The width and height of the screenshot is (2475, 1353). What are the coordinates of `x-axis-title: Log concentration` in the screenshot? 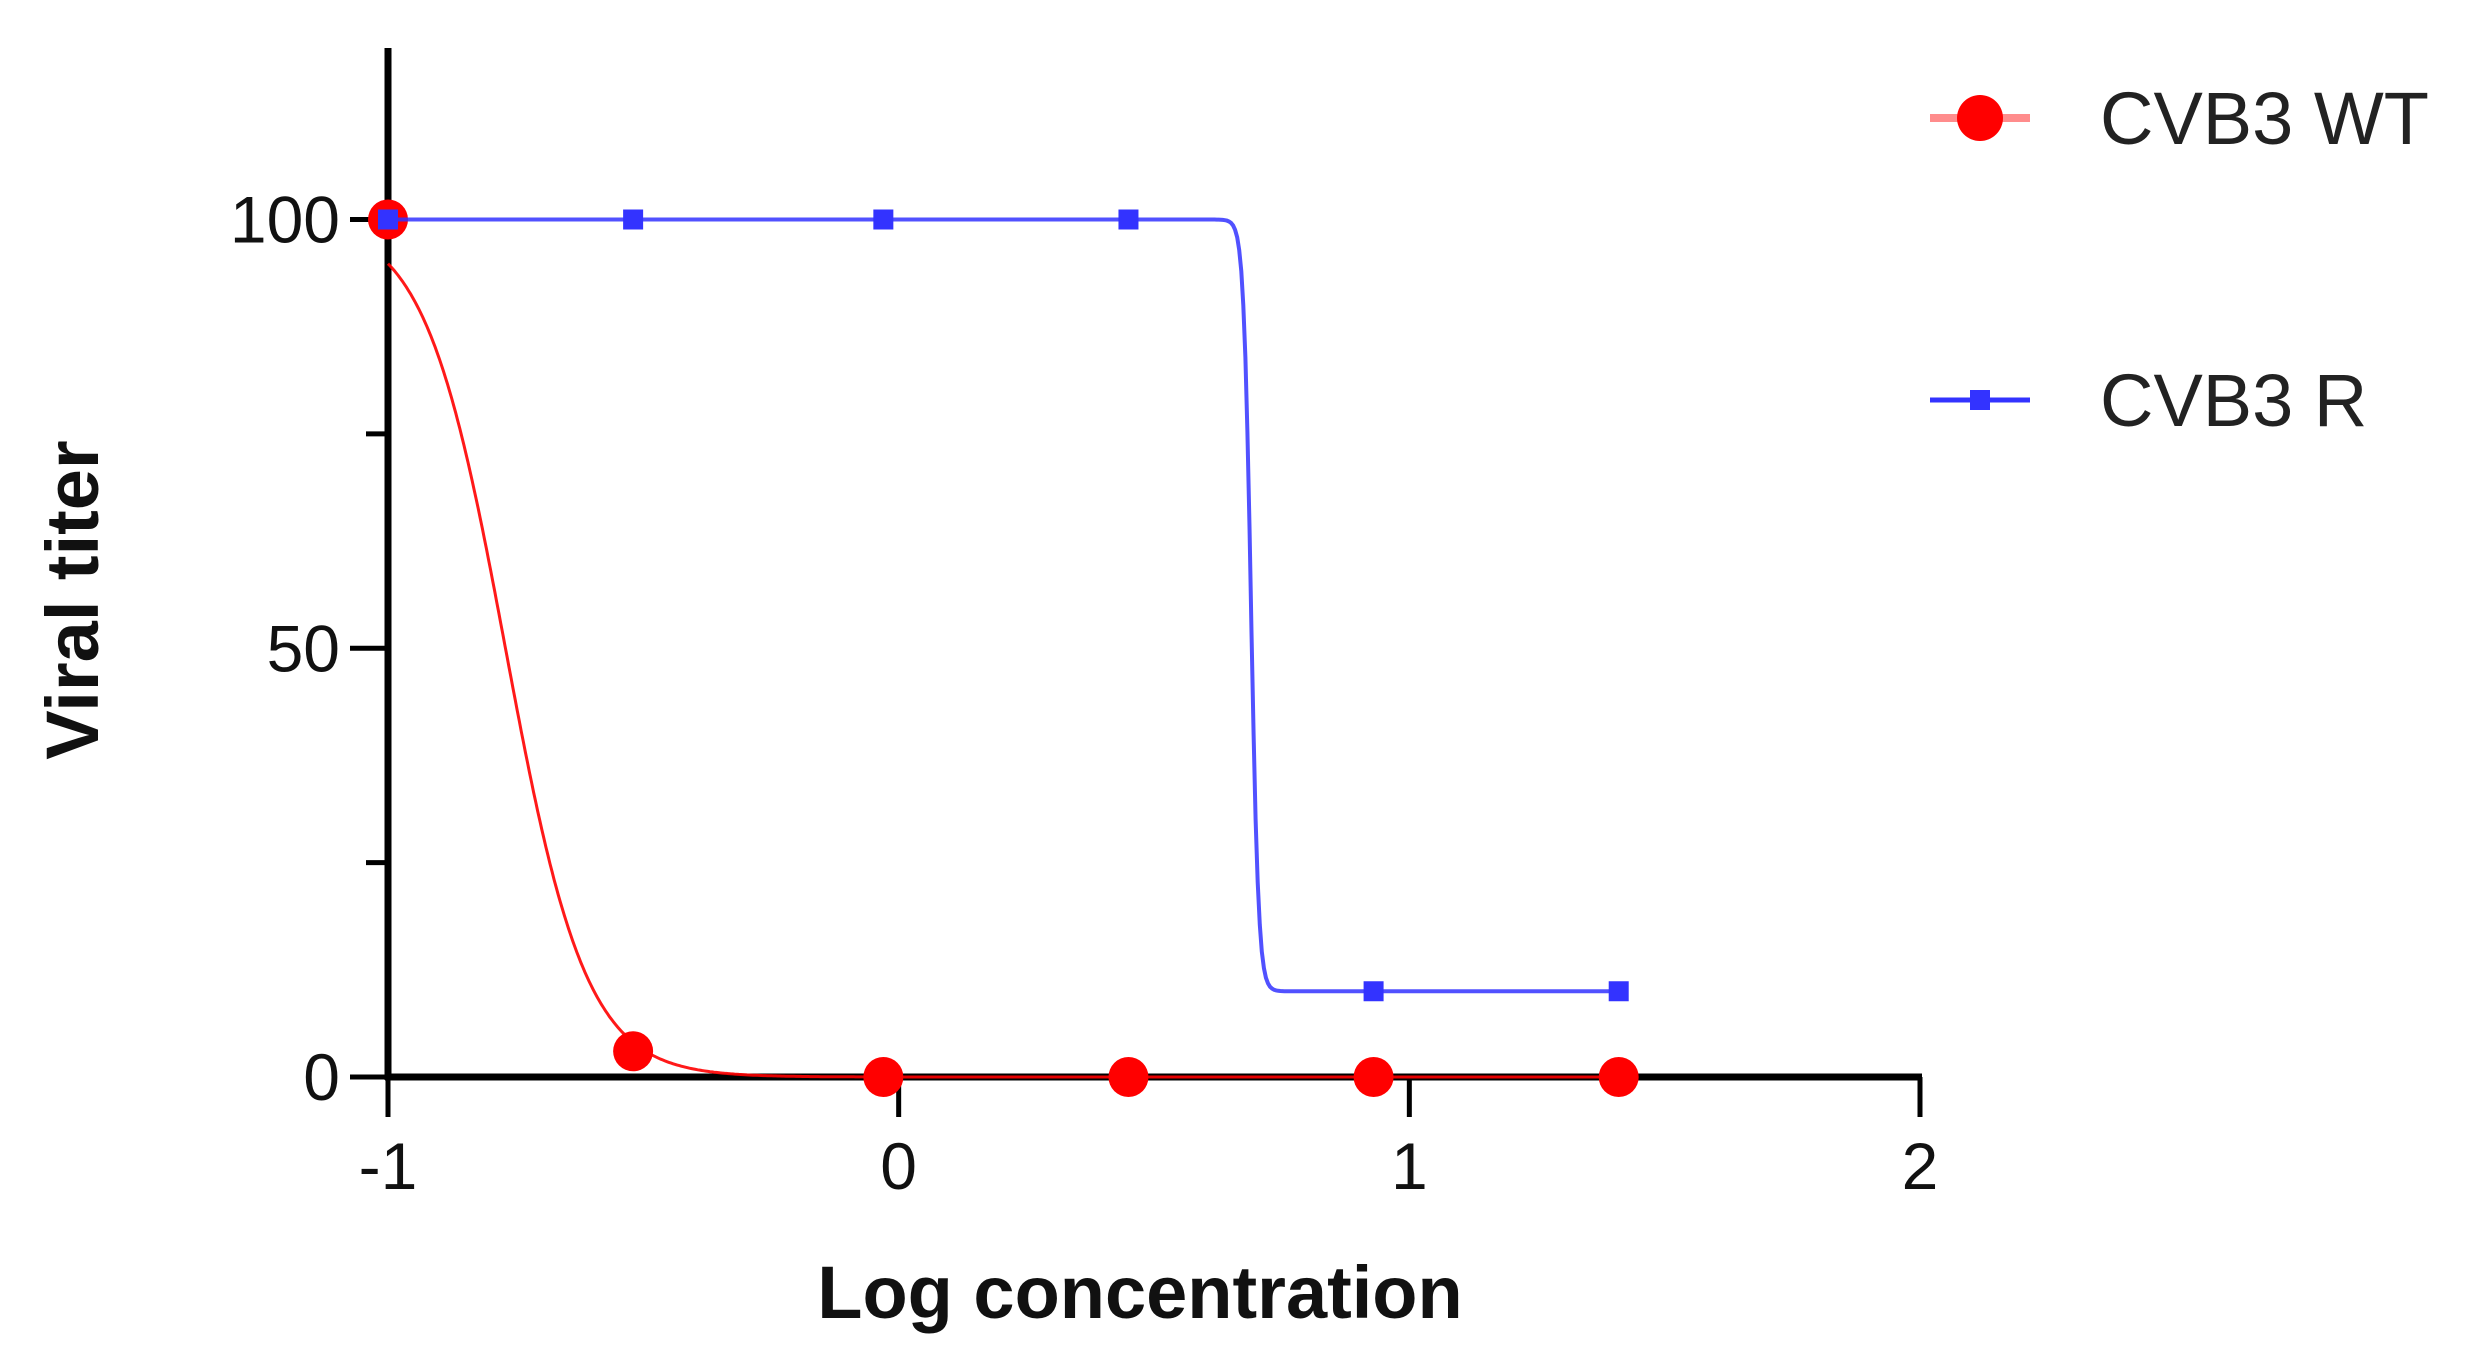 It's located at (1139, 1292).